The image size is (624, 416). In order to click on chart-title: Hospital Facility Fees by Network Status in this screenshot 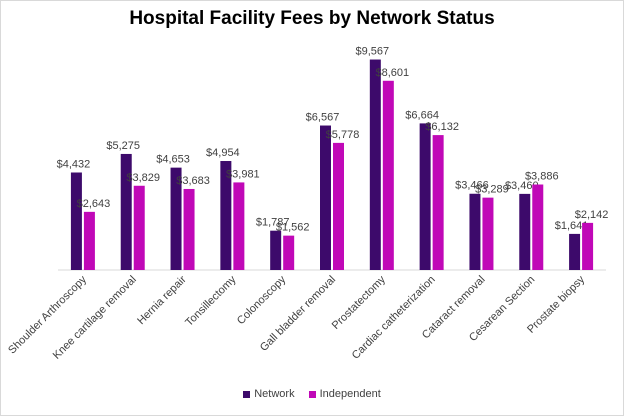, I will do `click(312, 18)`.